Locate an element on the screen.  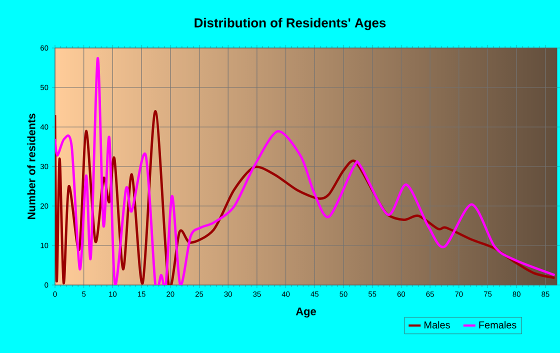
x-axis-title: Age is located at coordinates (306, 313).